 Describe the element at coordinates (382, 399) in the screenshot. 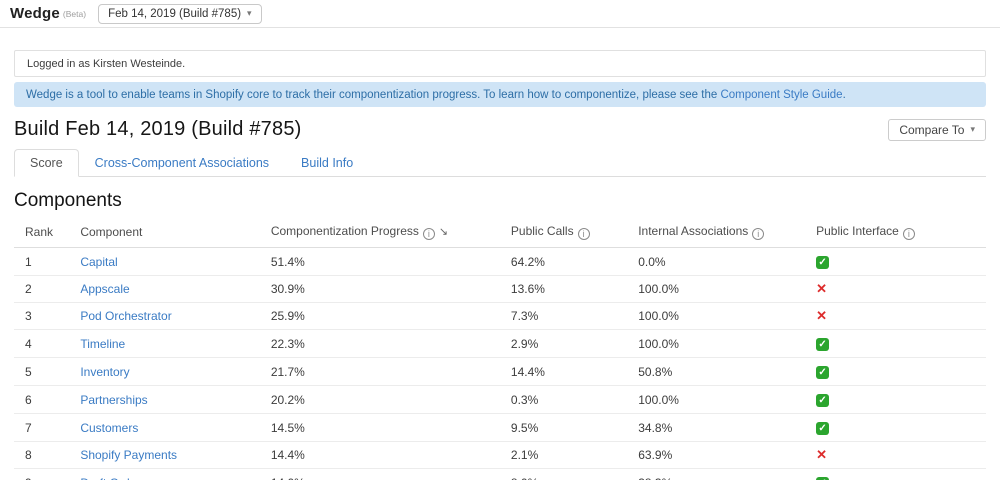

I see `componentization-progress-cell: 20.2%` at that location.